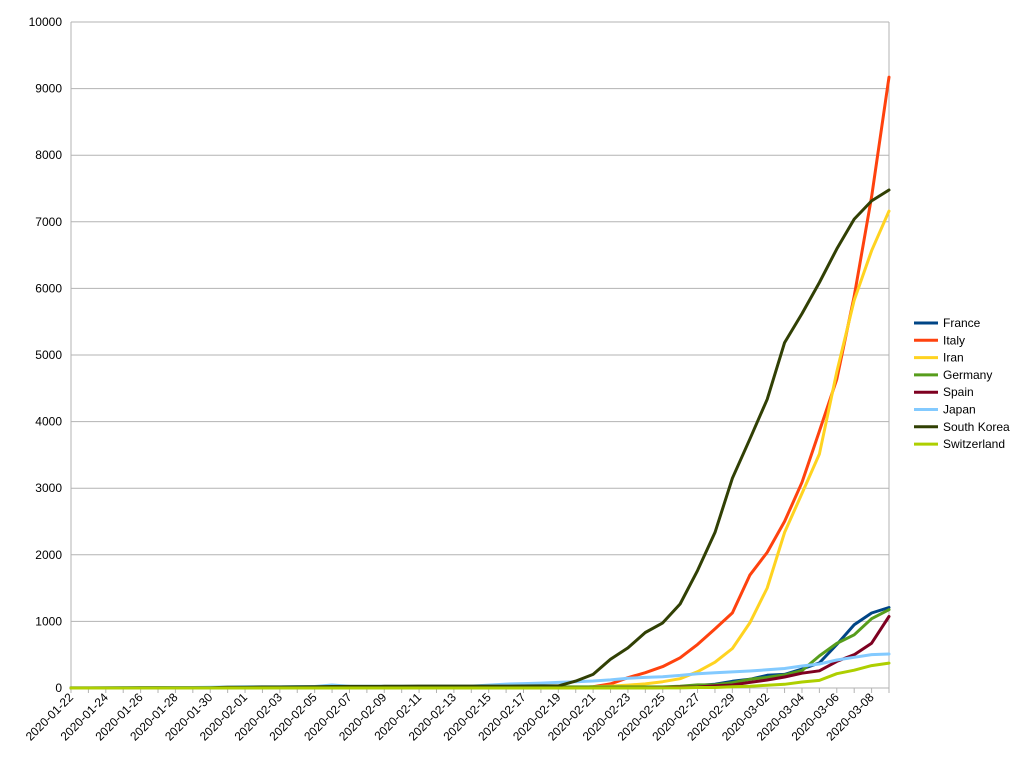 This screenshot has width=1022, height=772. Describe the element at coordinates (48, 288) in the screenshot. I see `y-tick-label: 6000` at that location.